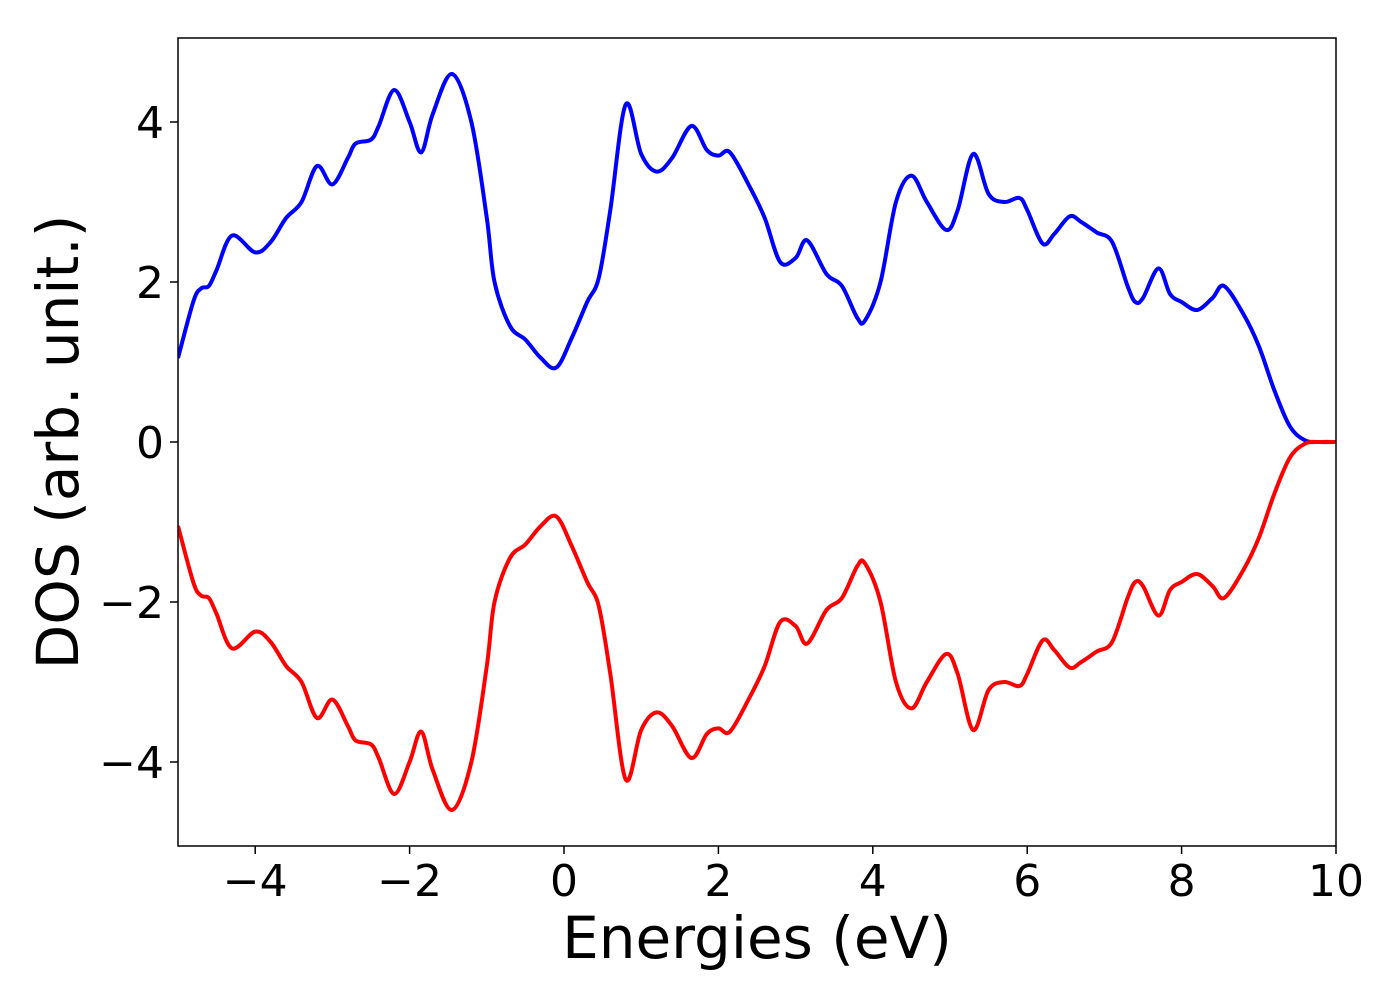 This screenshot has height=1000, width=1400. Describe the element at coordinates (58, 442) in the screenshot. I see `y-axis-label: DOS (arb. unit.)` at that location.